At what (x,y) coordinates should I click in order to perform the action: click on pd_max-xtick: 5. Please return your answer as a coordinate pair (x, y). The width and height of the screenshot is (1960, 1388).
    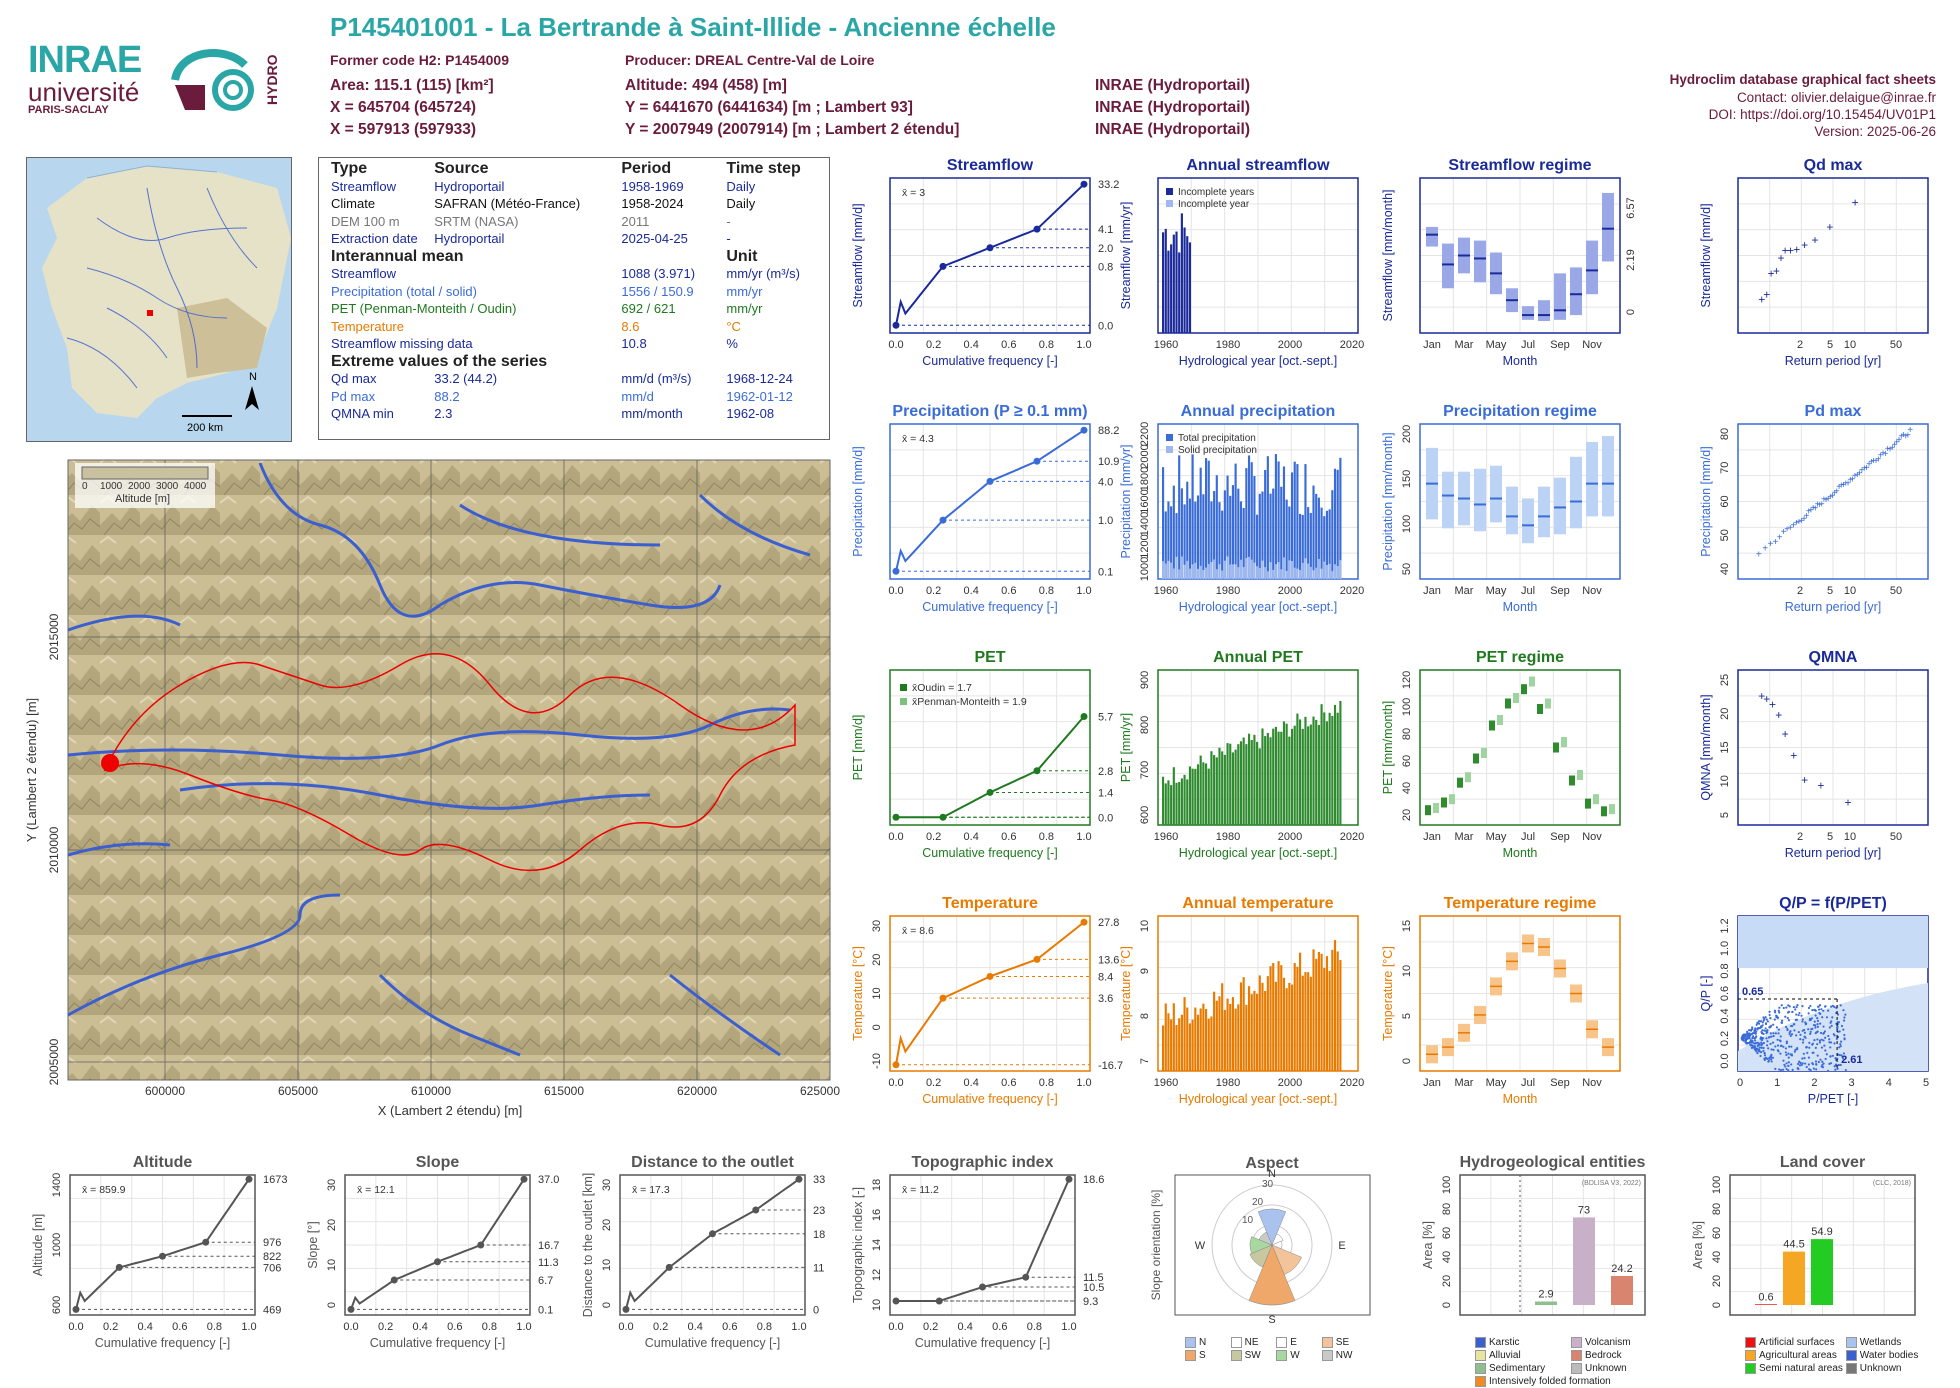
    Looking at the image, I should click on (1830, 591).